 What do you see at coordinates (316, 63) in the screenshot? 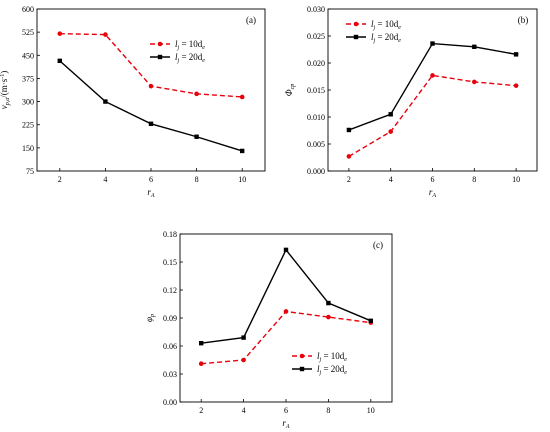
I see `y-tick-label: 0.020` at bounding box center [316, 63].